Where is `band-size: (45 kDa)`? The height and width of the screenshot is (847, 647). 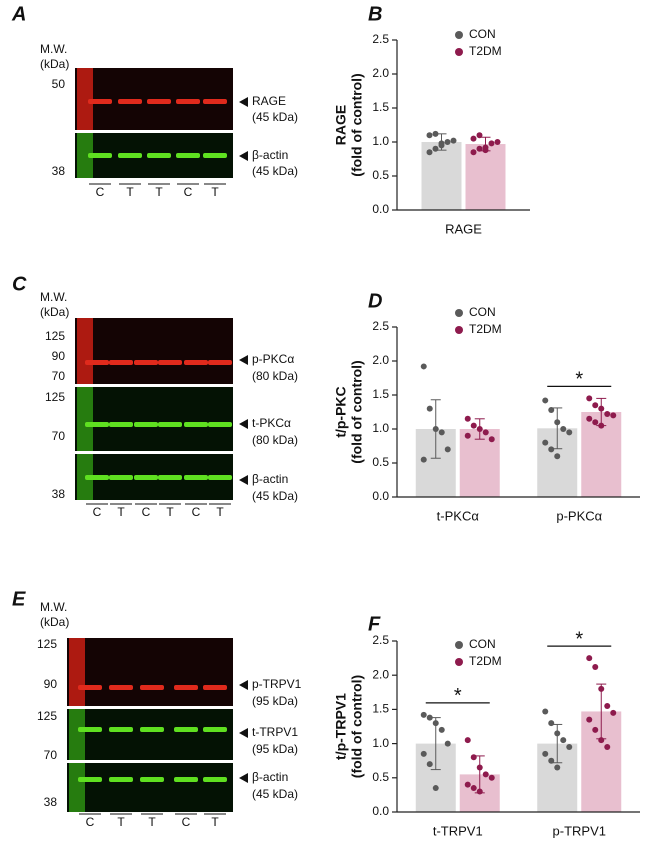
band-size: (45 kDa) is located at coordinates (275, 171).